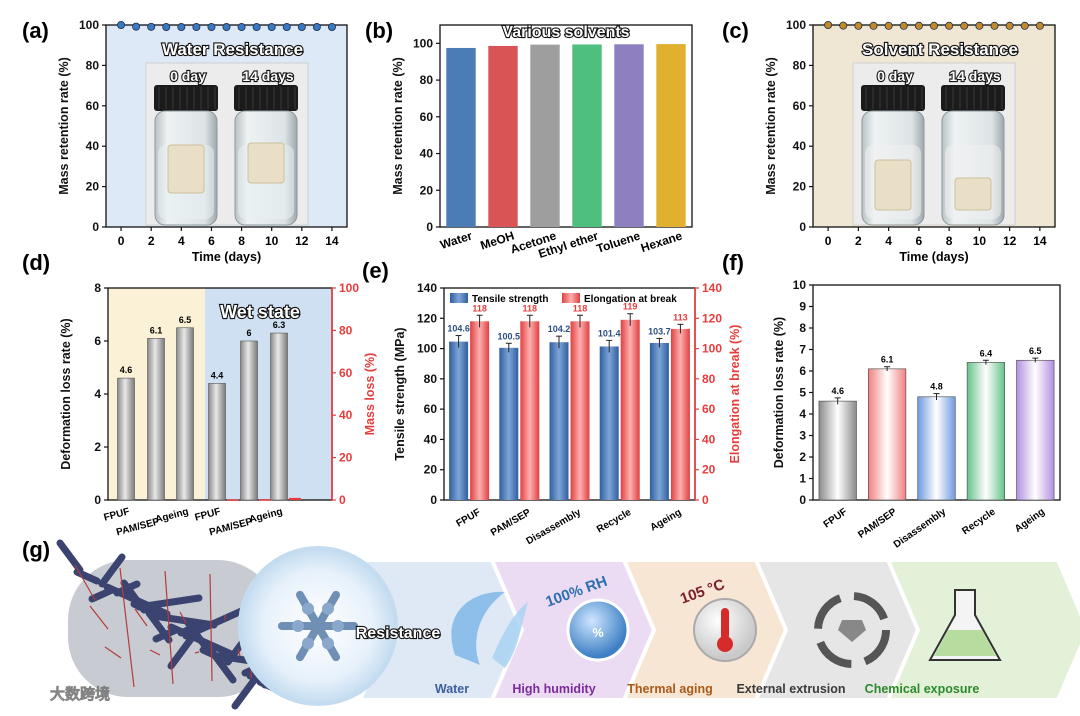 Image resolution: width=1080 pixels, height=716 pixels. I want to click on data-label: 4.8, so click(936, 387).